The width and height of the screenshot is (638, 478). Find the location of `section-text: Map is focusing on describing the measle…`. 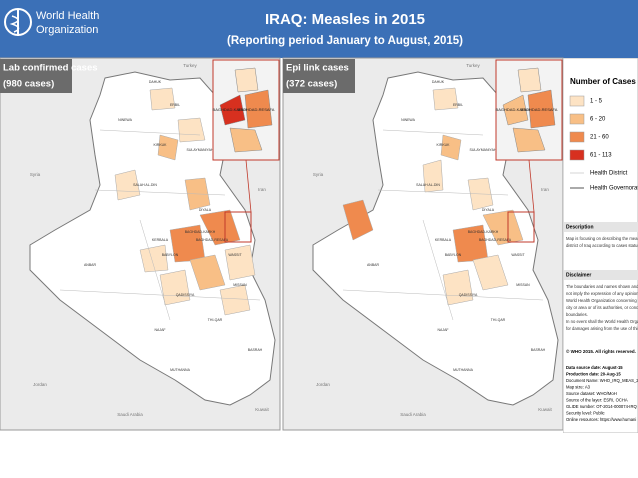

section-text: Map is focusing on describing the measle… is located at coordinates (602, 238).